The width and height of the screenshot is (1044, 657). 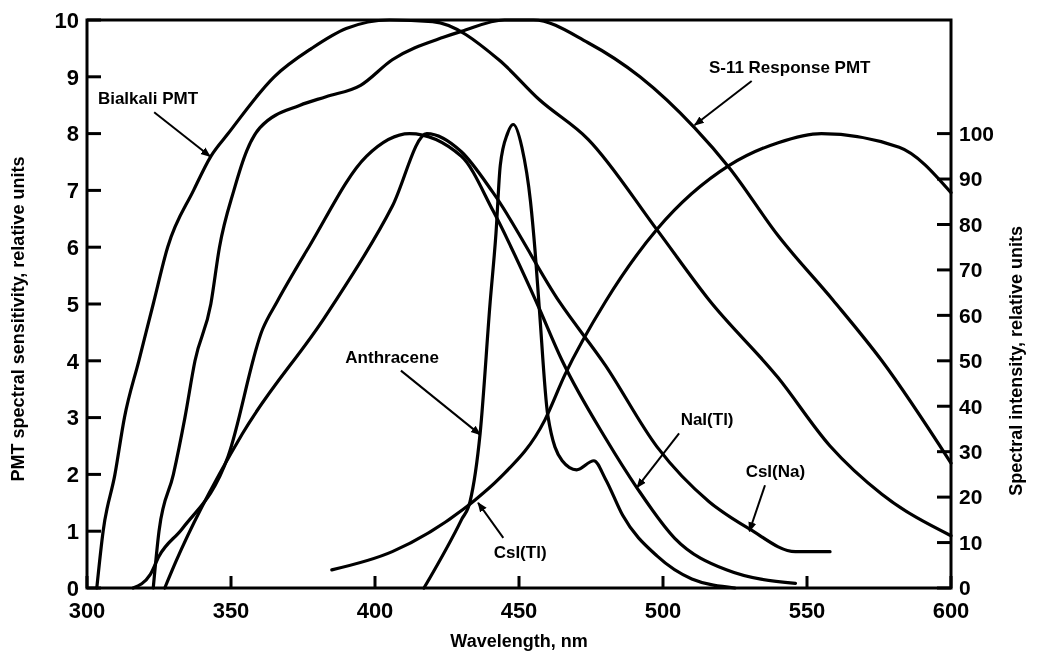 What do you see at coordinates (971, 497) in the screenshot?
I see `y2-tick-label: 20` at bounding box center [971, 497].